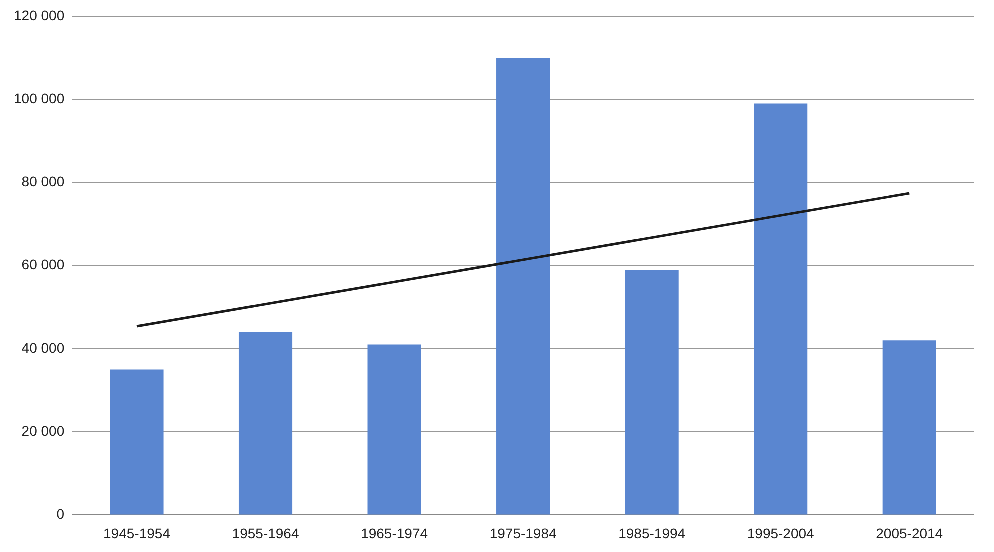 The image size is (994, 552). Describe the element at coordinates (266, 533) in the screenshot. I see `x-tick-label: 1955-1964` at that location.